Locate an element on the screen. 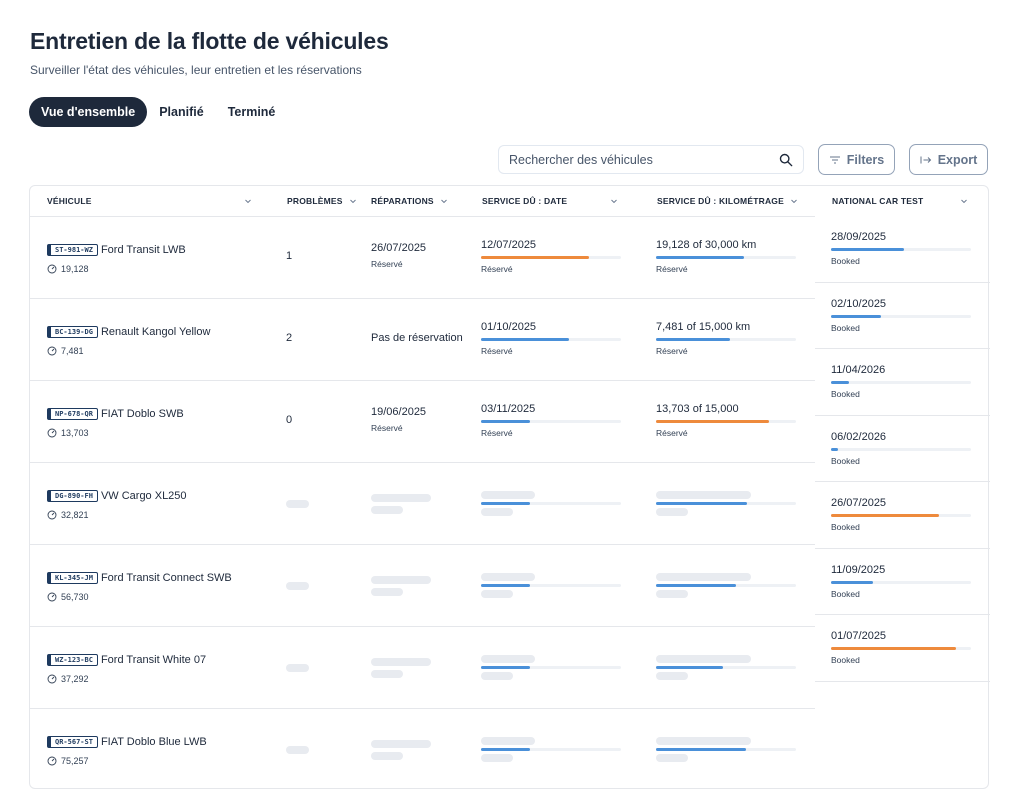 This screenshot has height=790, width=1024. nct-item: 26/07/2025 Booked is located at coordinates (902, 515).